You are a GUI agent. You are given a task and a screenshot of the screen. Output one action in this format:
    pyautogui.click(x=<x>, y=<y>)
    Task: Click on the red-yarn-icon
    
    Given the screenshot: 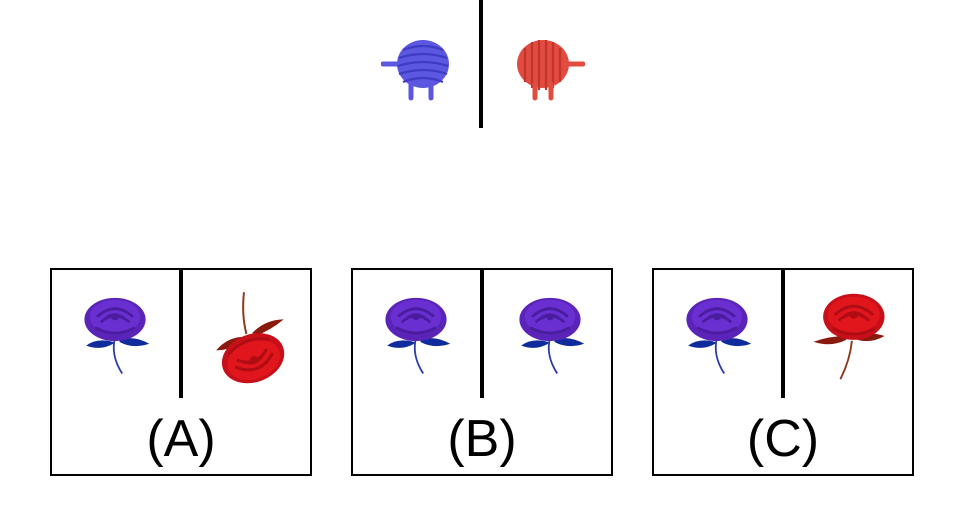 What is the action you would take?
    pyautogui.click(x=545, y=68)
    